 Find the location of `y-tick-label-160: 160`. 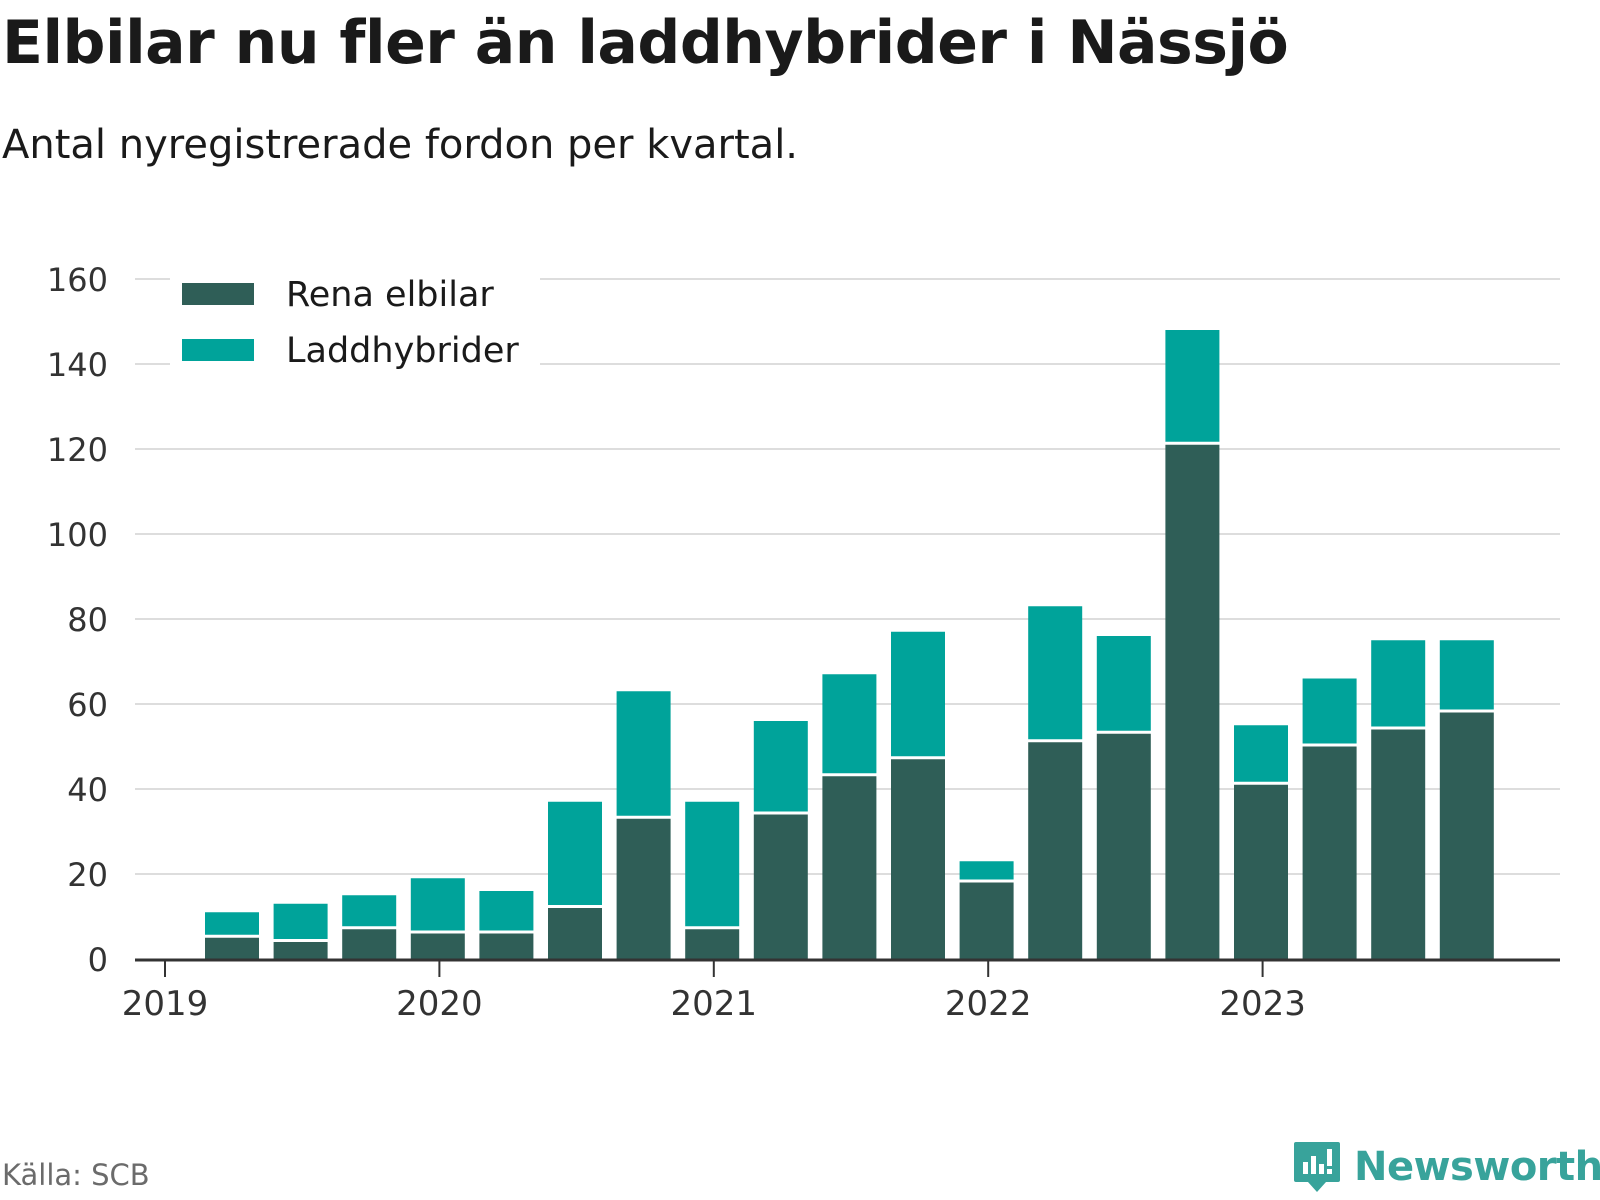

y-tick-label-160: 160 is located at coordinates (77, 280).